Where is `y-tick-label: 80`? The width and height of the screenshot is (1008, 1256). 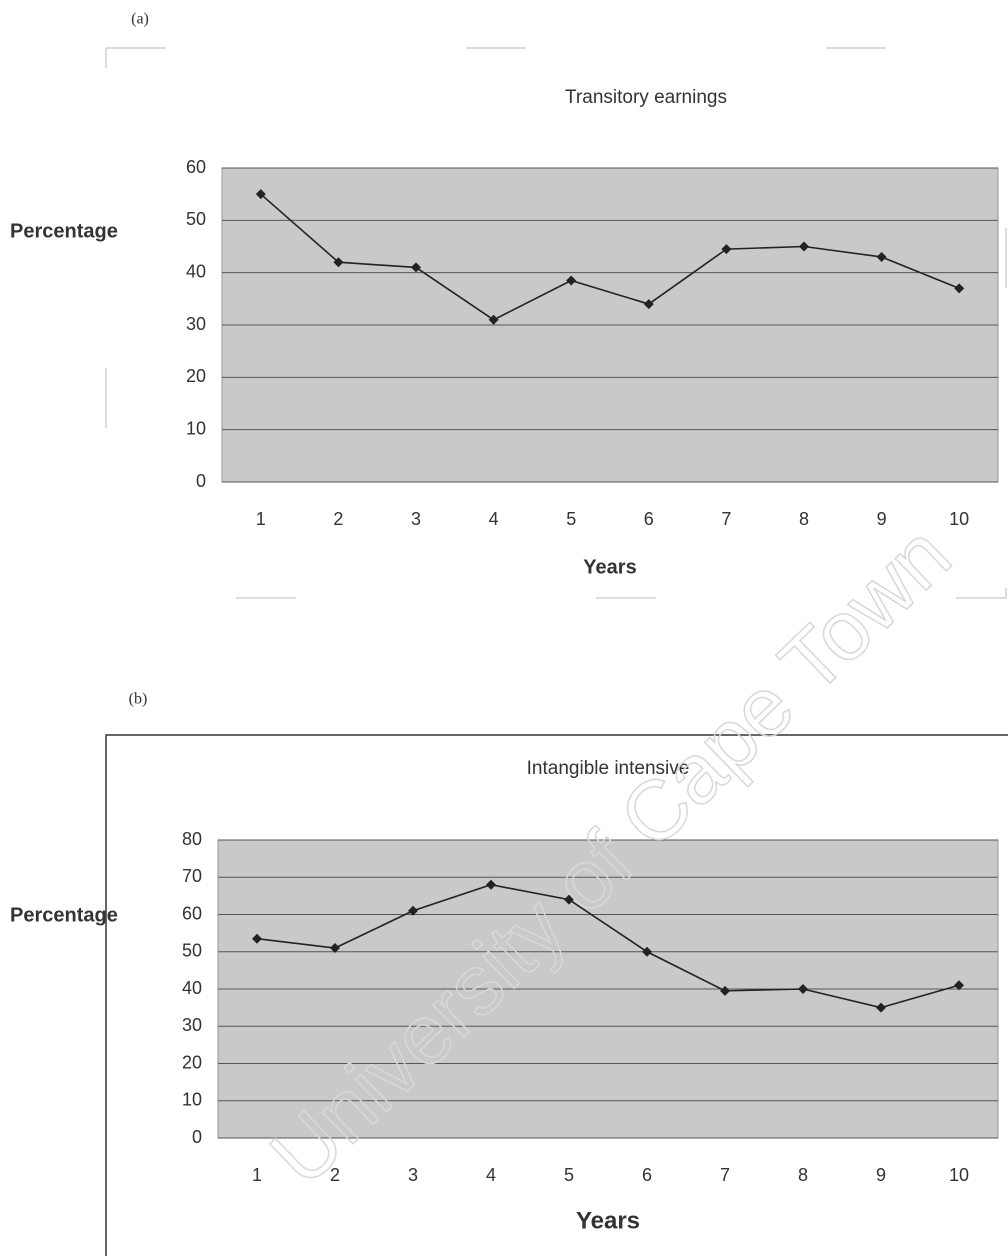 y-tick-label: 80 is located at coordinates (192, 839).